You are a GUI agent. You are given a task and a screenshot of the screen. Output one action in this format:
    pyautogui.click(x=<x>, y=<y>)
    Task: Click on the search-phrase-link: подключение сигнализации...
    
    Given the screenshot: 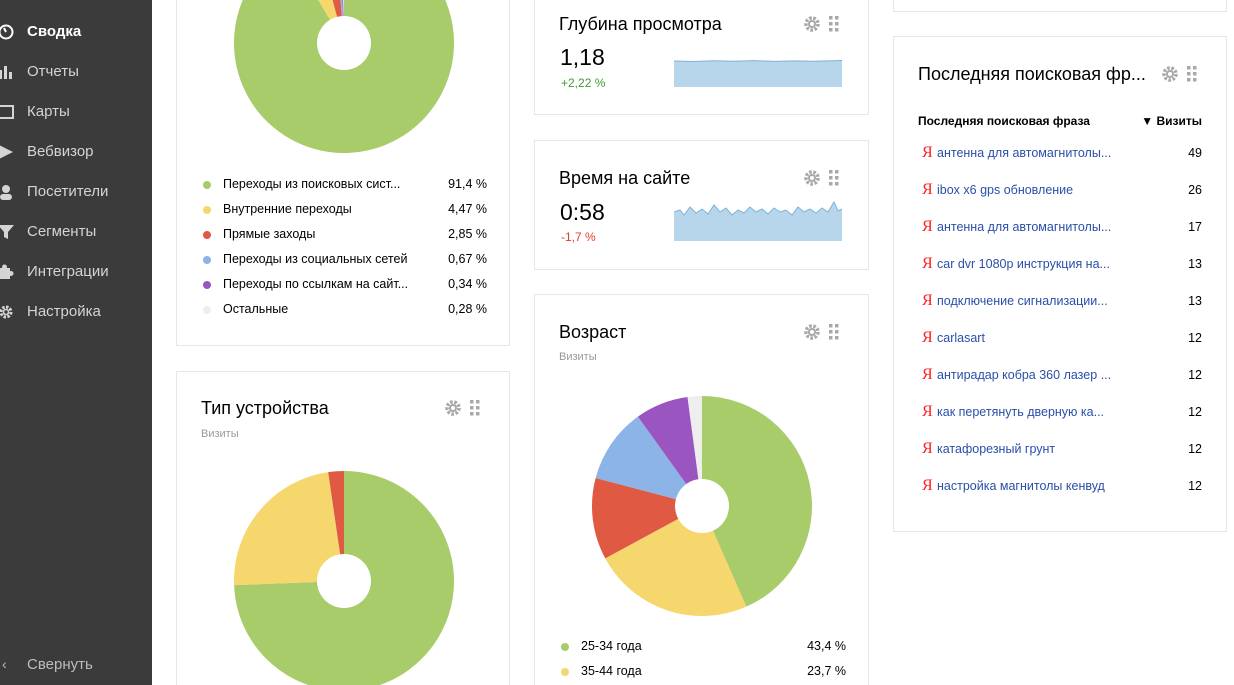 What is the action you would take?
    pyautogui.click(x=1022, y=301)
    